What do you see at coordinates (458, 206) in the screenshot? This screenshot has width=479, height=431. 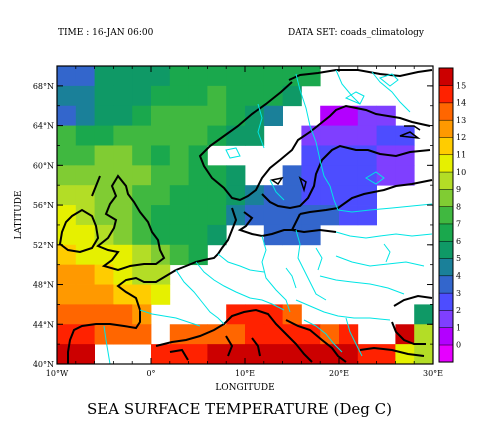 I see `colorbar-label: 8` at bounding box center [458, 206].